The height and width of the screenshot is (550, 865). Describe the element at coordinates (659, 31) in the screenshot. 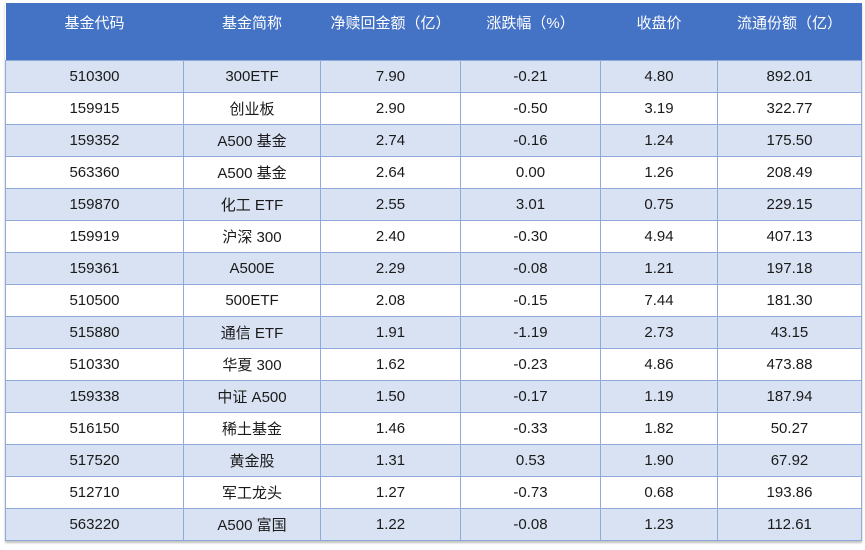

I see `header-cell-close-price: 收盘价` at that location.